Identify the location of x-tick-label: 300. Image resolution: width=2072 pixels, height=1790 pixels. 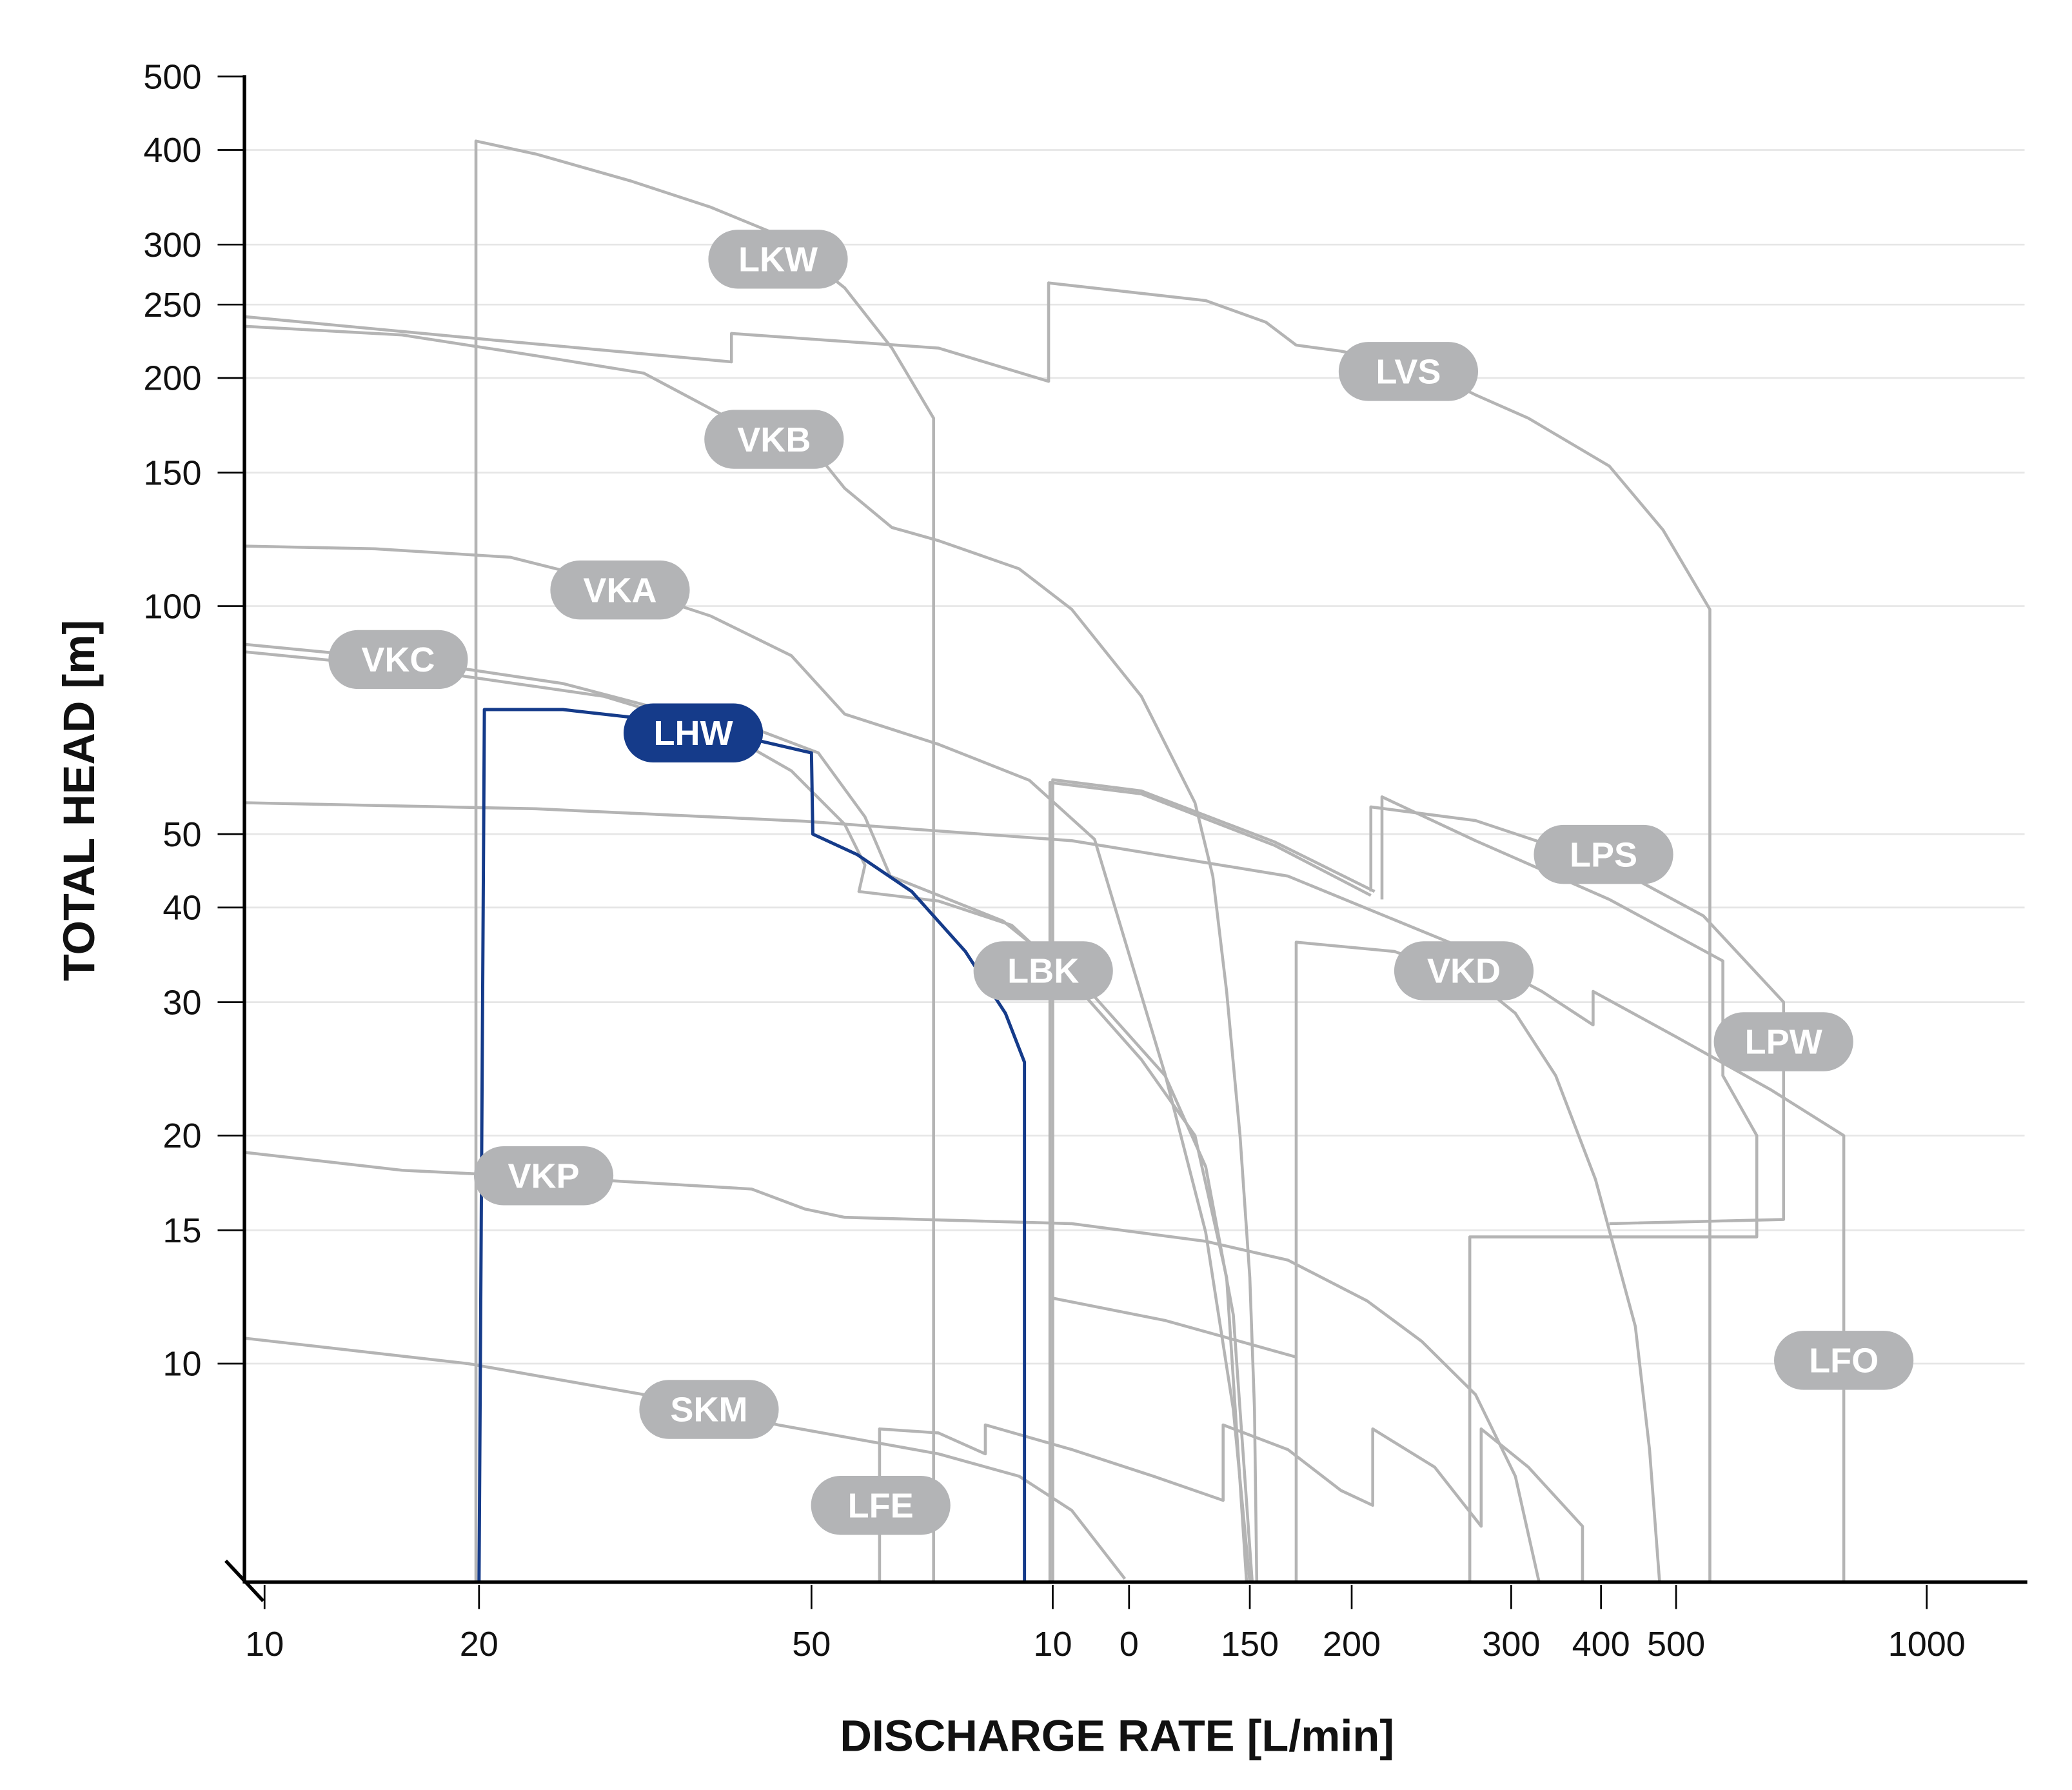
(1511, 1644).